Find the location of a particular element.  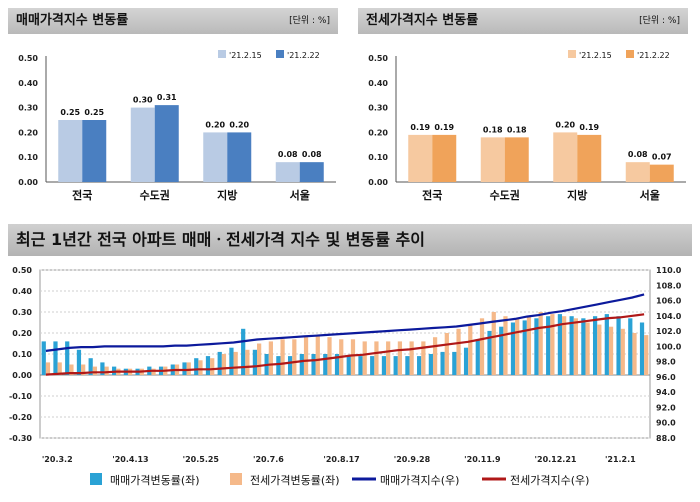

combo-left-tick-label: -0.30 is located at coordinates (20, 438).